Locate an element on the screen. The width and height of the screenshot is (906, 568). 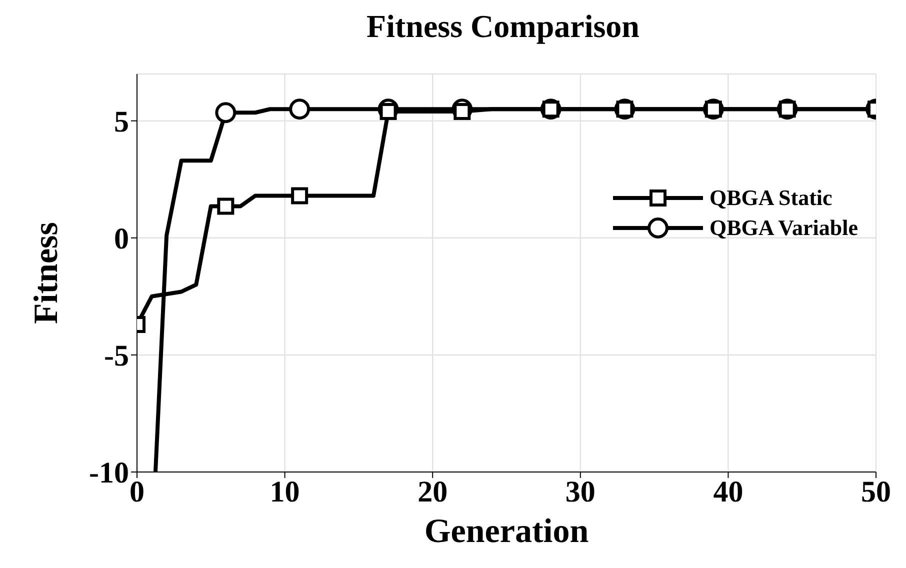
y-tick-label: 5 is located at coordinates (121, 121).